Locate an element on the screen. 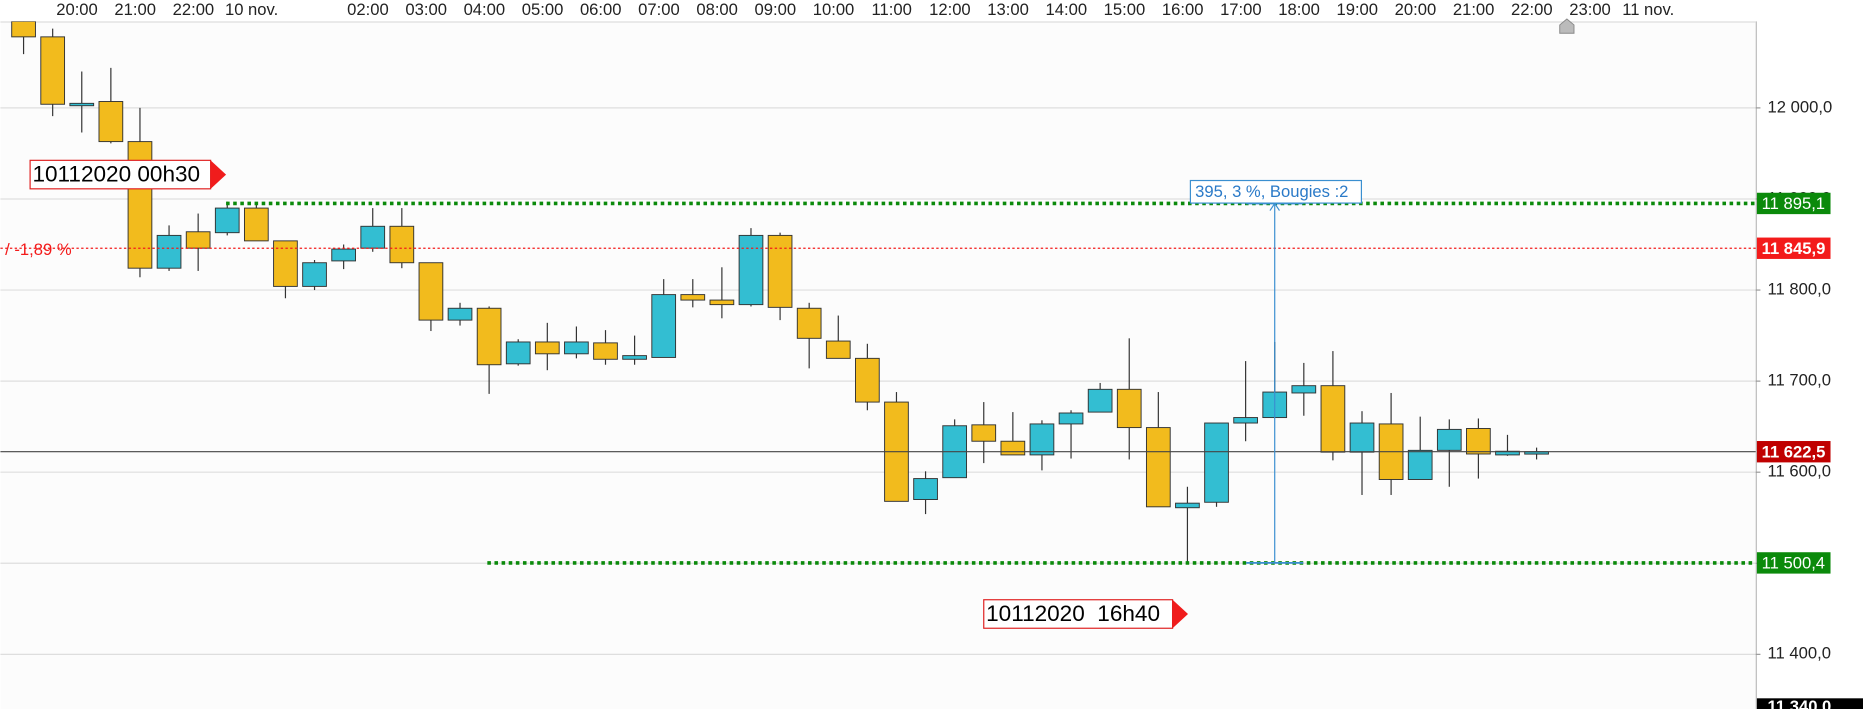  price-level-label: 11 500,4 is located at coordinates (1793, 562).